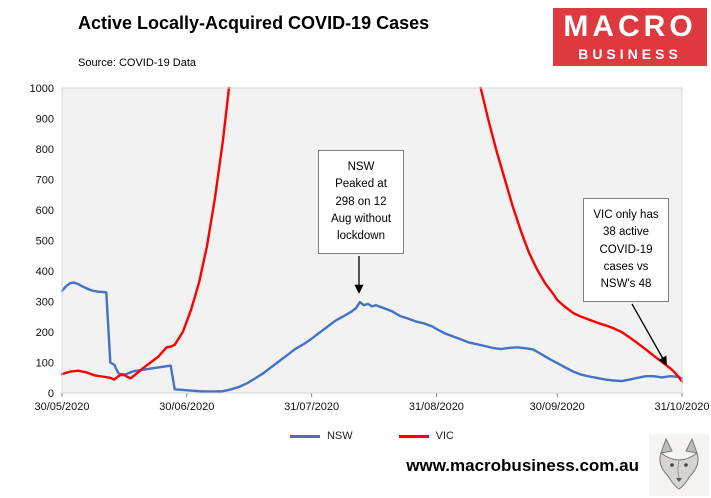 The width and height of the screenshot is (711, 498). I want to click on legend-item-nsw: NSW, so click(321, 436).